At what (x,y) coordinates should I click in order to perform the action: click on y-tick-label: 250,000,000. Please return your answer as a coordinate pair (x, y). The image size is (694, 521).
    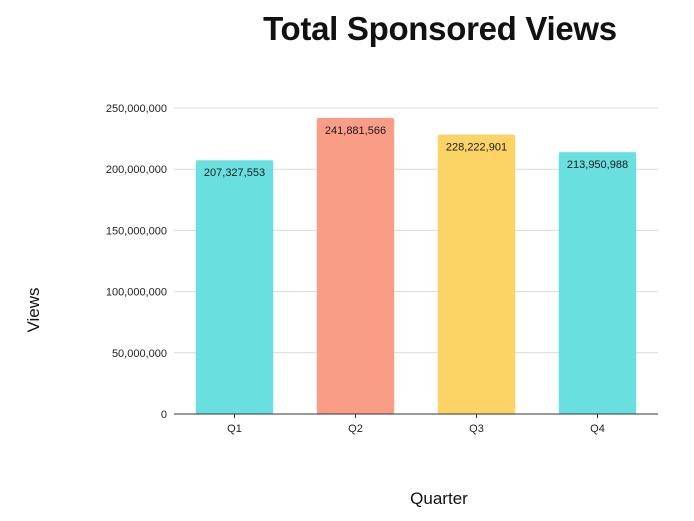
    Looking at the image, I should click on (136, 109).